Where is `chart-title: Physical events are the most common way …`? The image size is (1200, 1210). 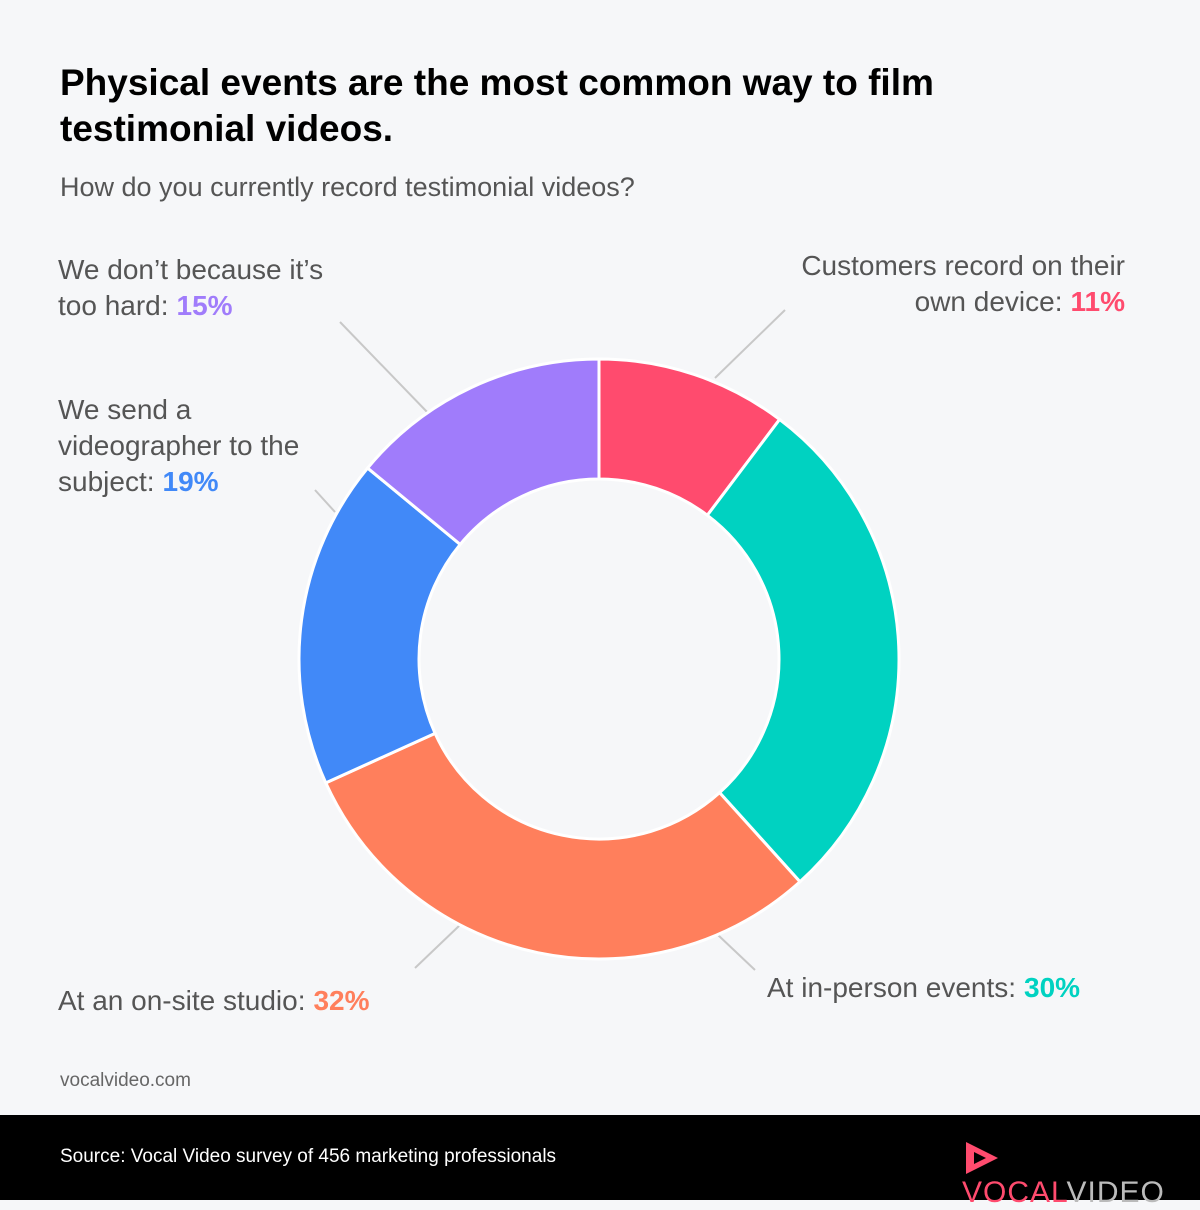 chart-title: Physical events are the most common way … is located at coordinates (497, 105).